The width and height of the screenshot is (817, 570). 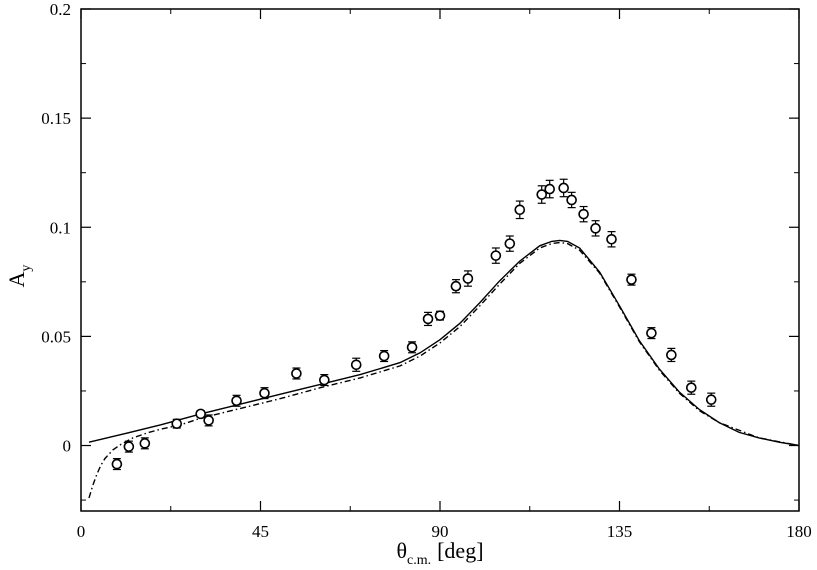 What do you see at coordinates (67, 446) in the screenshot?
I see `y-tick-label: 0` at bounding box center [67, 446].